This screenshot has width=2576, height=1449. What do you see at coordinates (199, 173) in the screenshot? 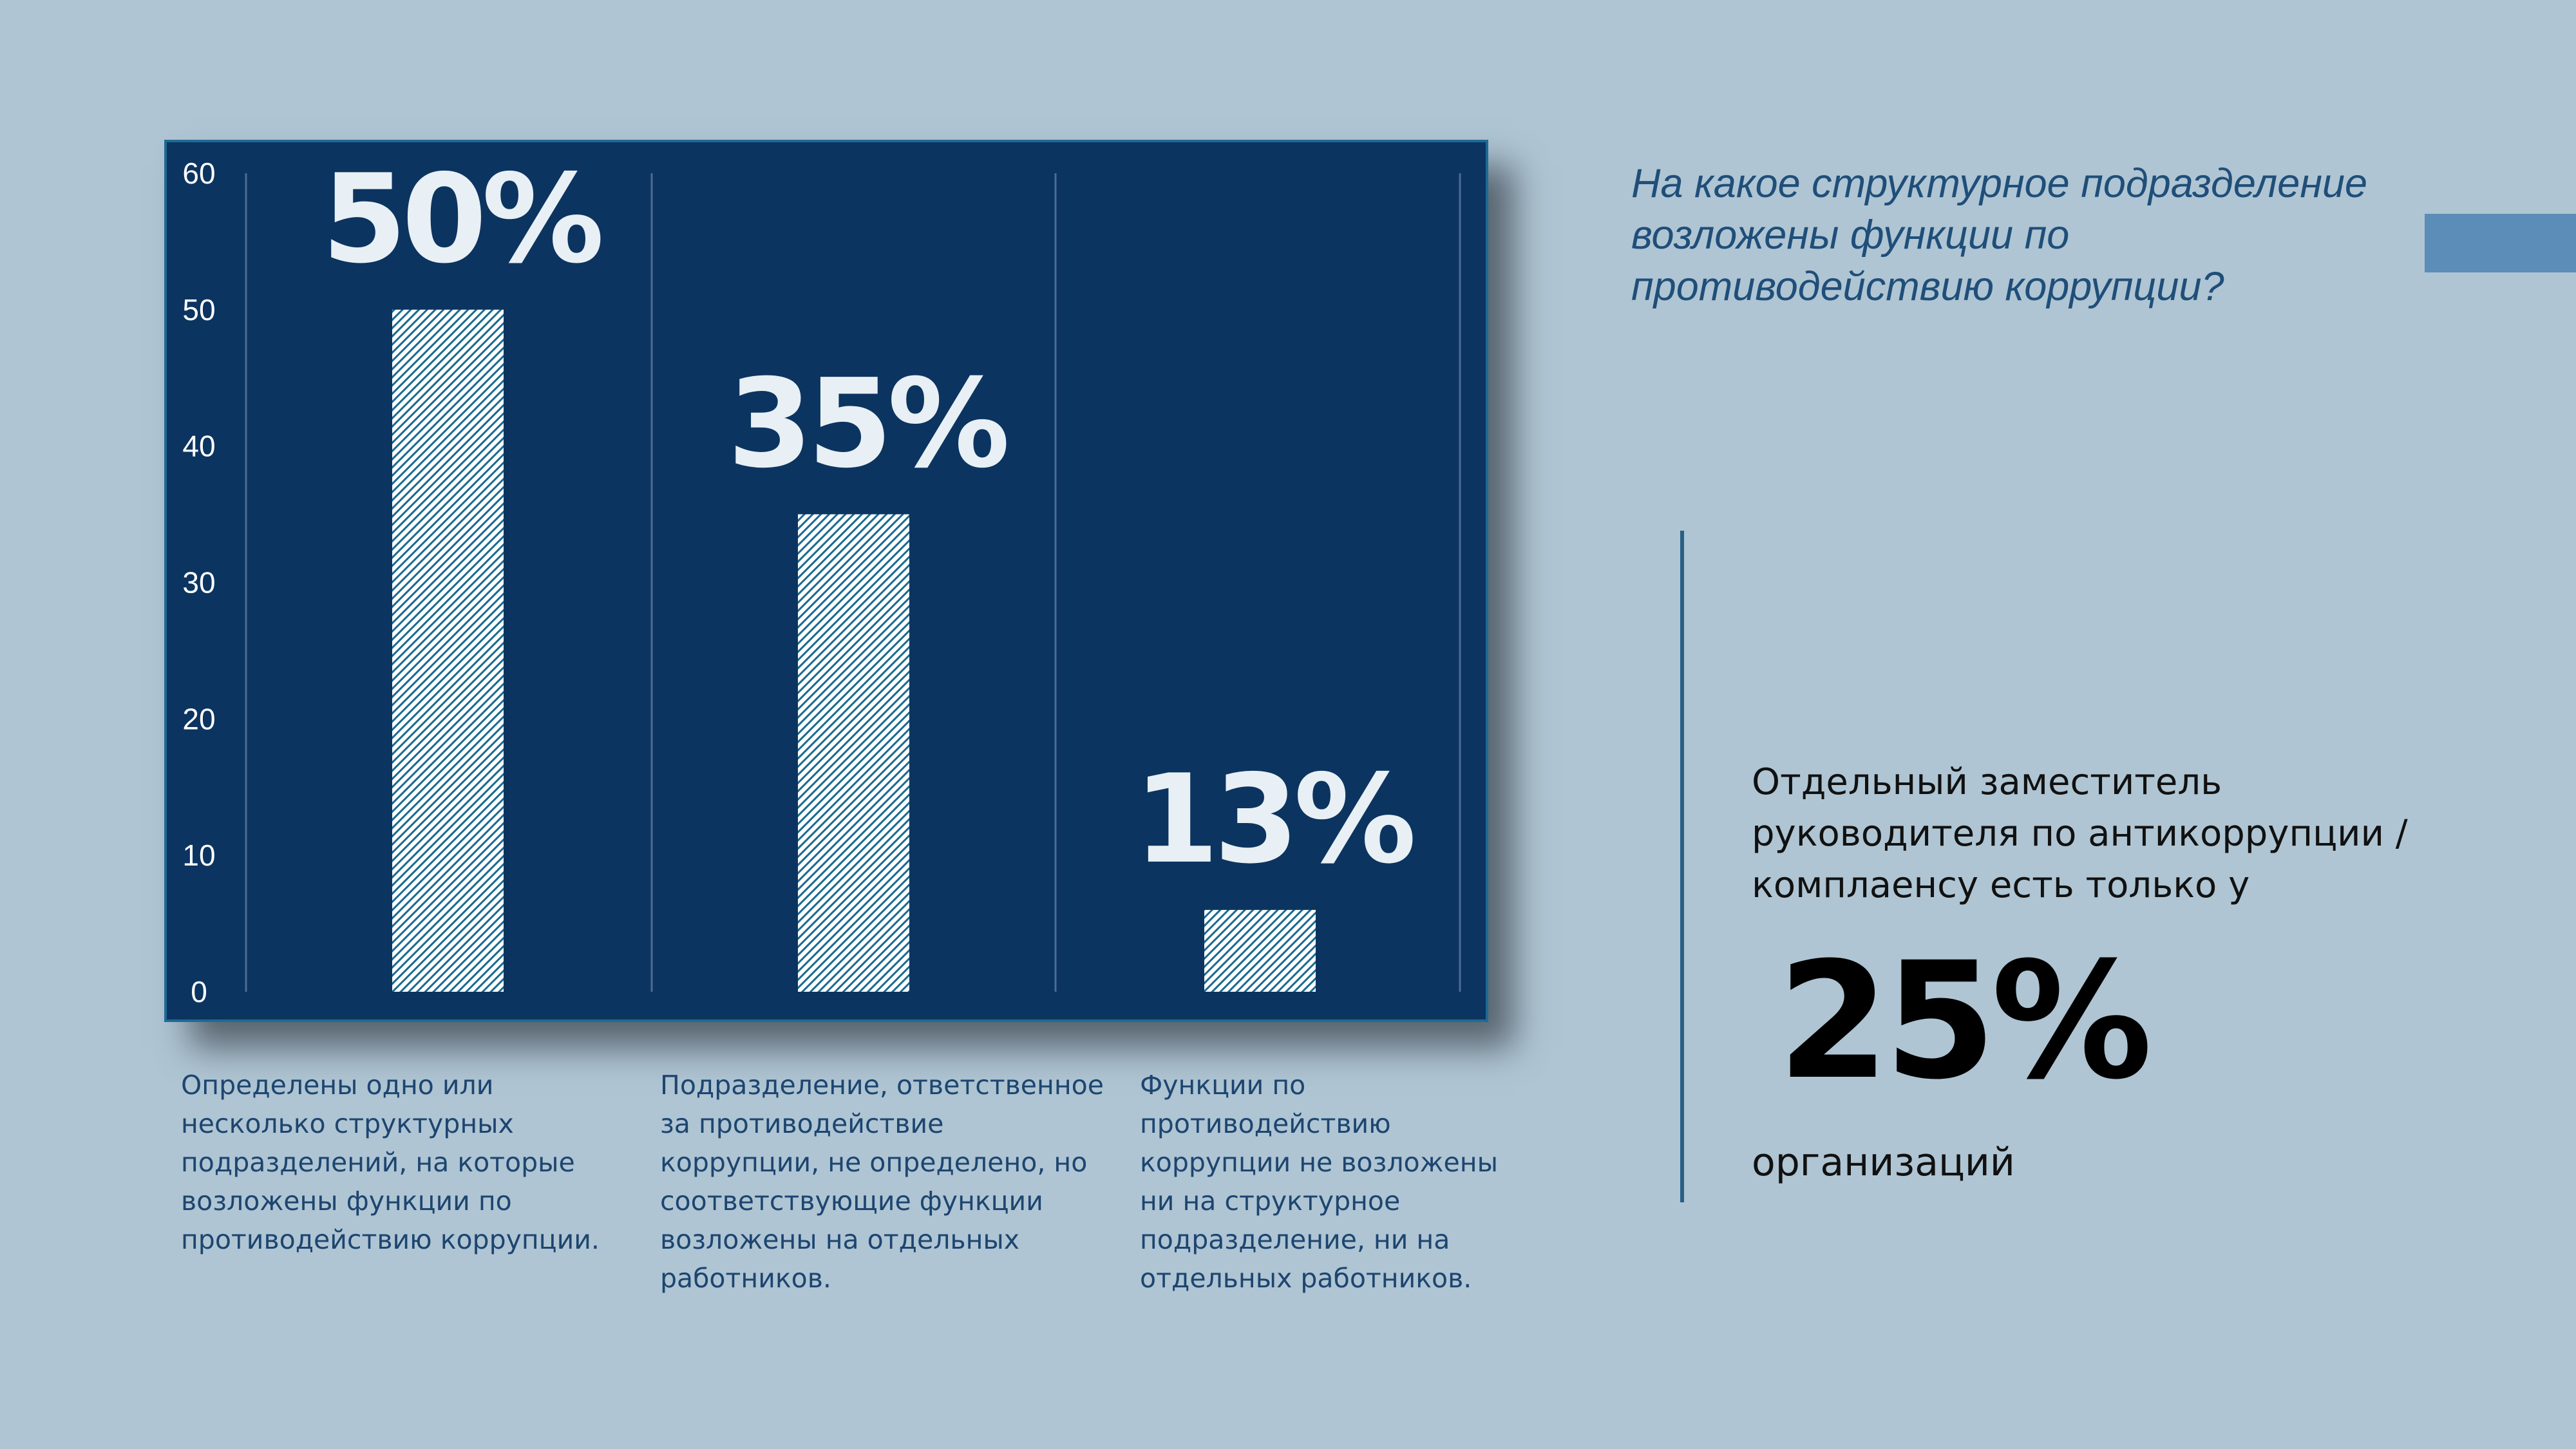
I see `y-tick-label: 60` at bounding box center [199, 173].